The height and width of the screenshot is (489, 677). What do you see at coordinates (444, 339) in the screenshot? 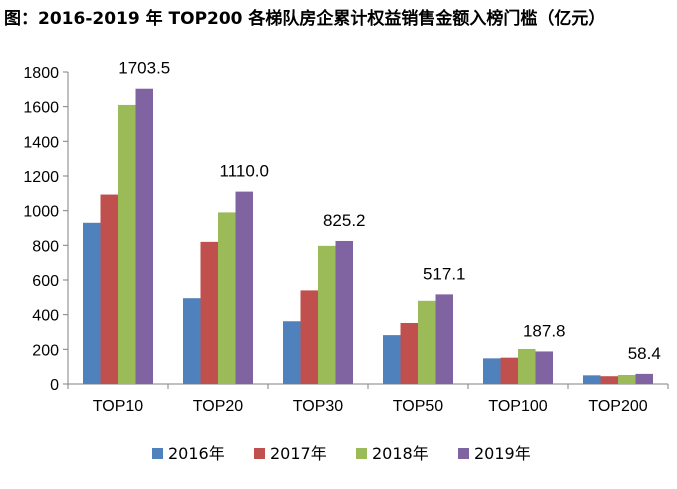
I see `bar-top50-2019年` at bounding box center [444, 339].